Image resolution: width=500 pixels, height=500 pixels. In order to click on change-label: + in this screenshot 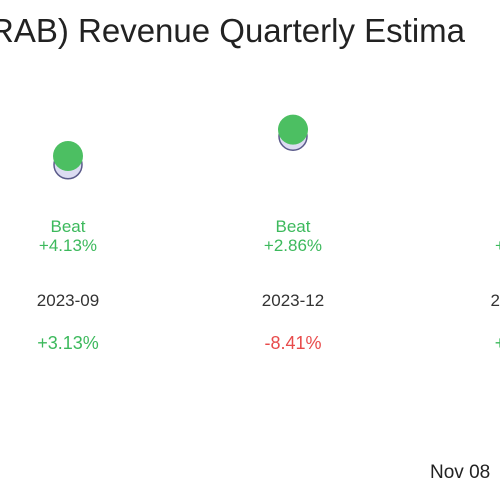, I will do `click(497, 343)`.